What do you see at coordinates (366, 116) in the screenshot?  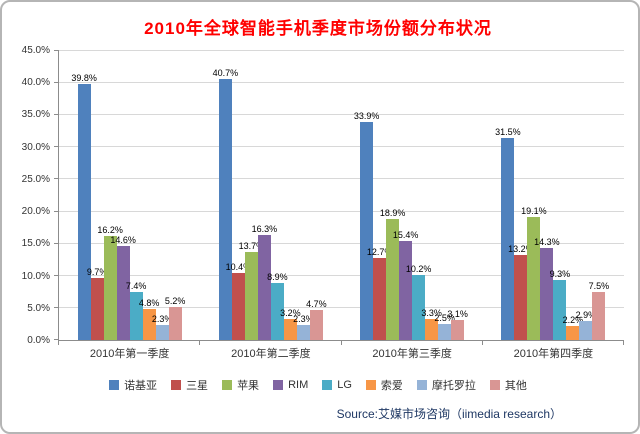 I see `bar-value-label: 33.9%` at bounding box center [366, 116].